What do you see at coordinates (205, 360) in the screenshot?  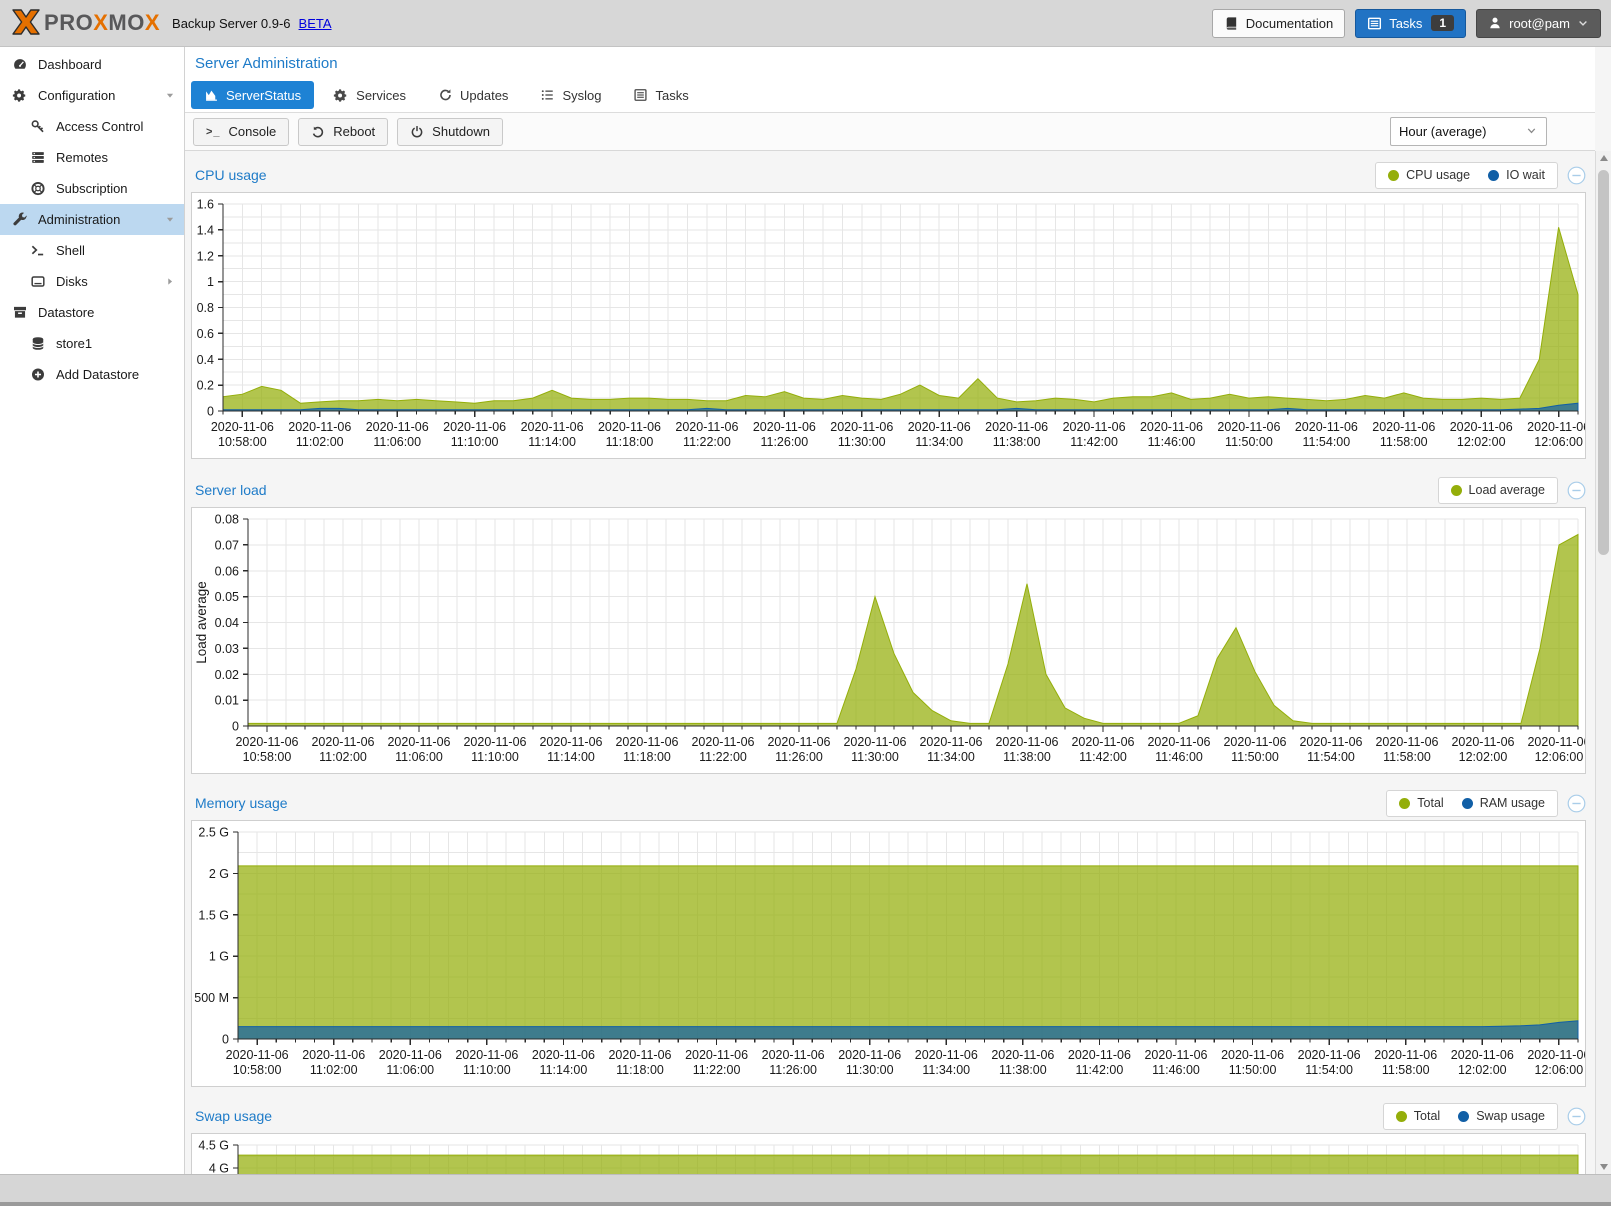 I see `svg-text: 0.4` at bounding box center [205, 360].